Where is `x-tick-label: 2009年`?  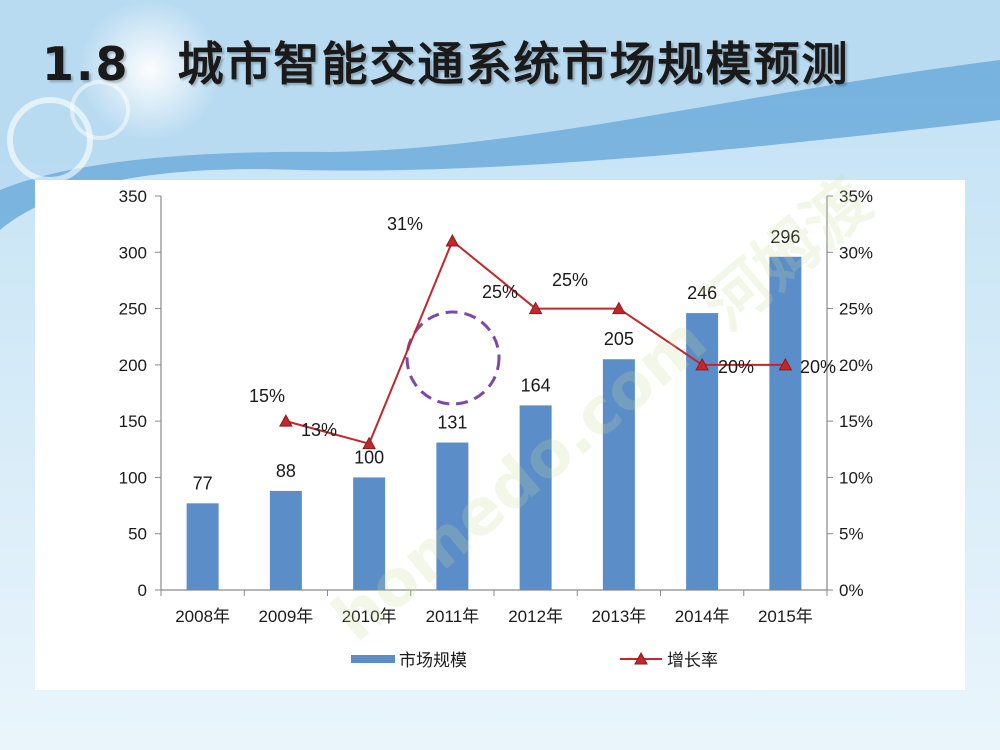
x-tick-label: 2009年 is located at coordinates (285, 616).